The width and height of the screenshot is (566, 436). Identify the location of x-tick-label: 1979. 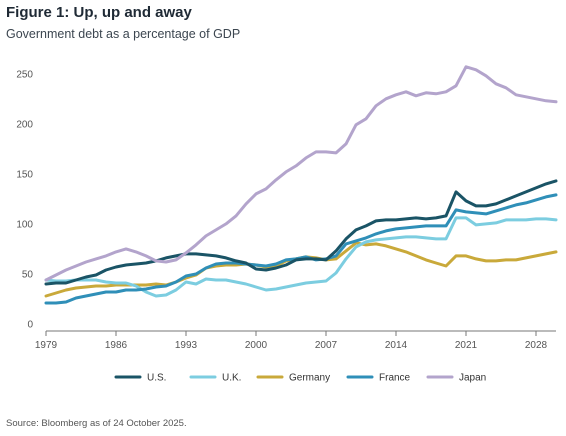
(46, 345).